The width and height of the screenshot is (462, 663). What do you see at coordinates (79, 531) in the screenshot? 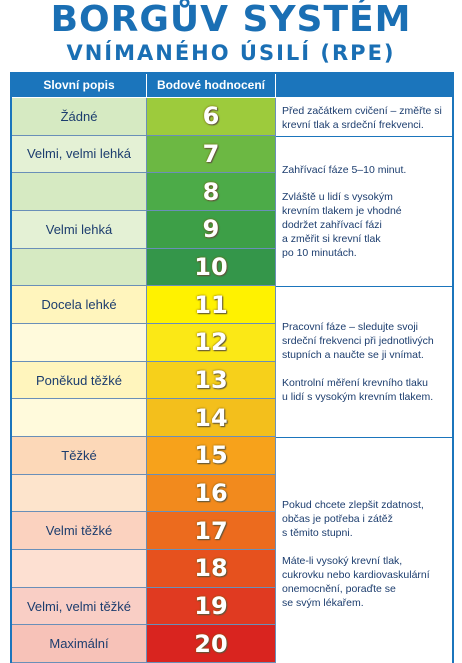
I see `description-cell: Velmi těžké` at bounding box center [79, 531].